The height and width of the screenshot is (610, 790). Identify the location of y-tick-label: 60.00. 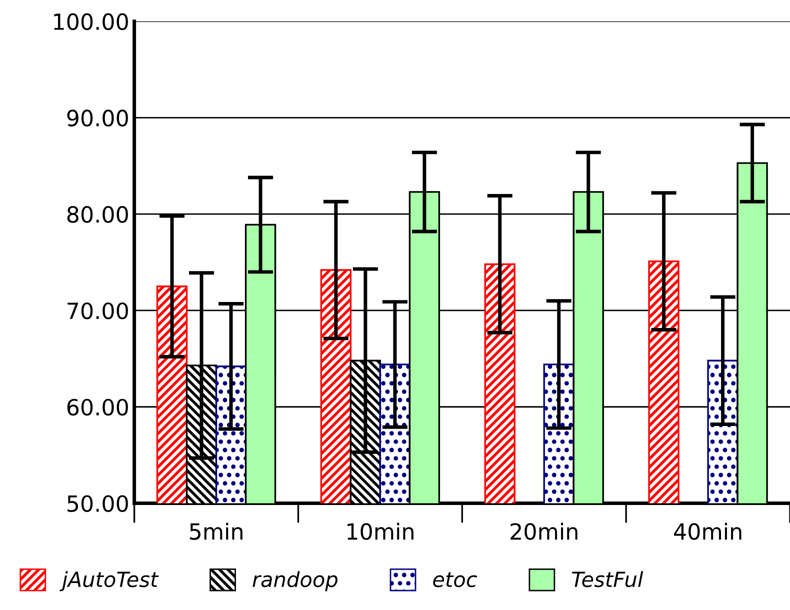
(97, 407).